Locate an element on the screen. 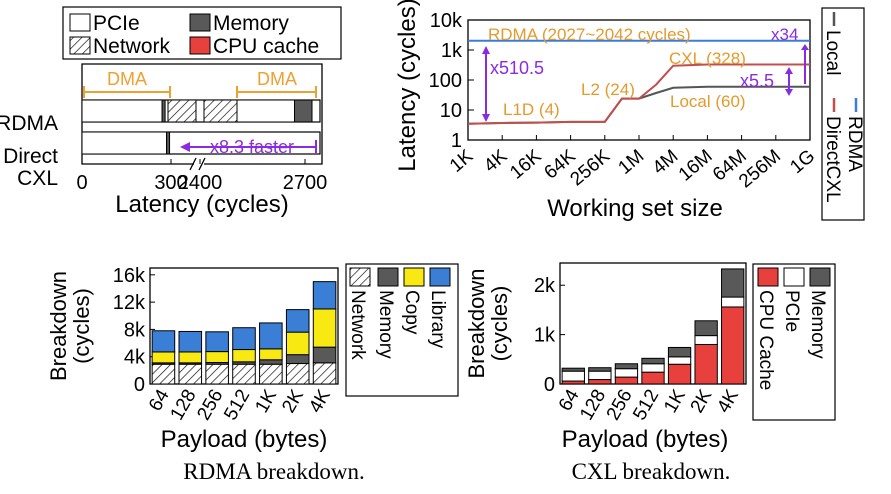  legend-label-network: Network is located at coordinates (132, 46).